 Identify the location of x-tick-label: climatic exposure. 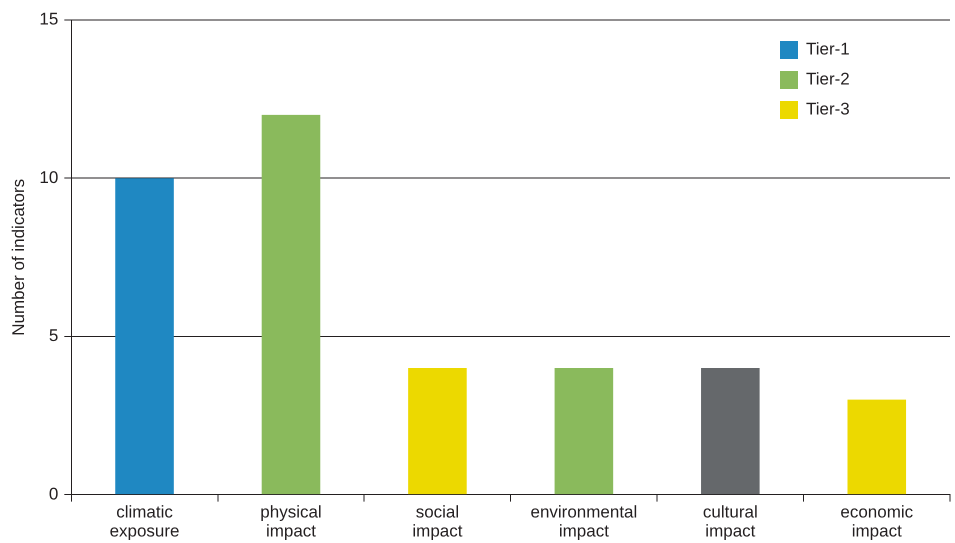
(145, 521).